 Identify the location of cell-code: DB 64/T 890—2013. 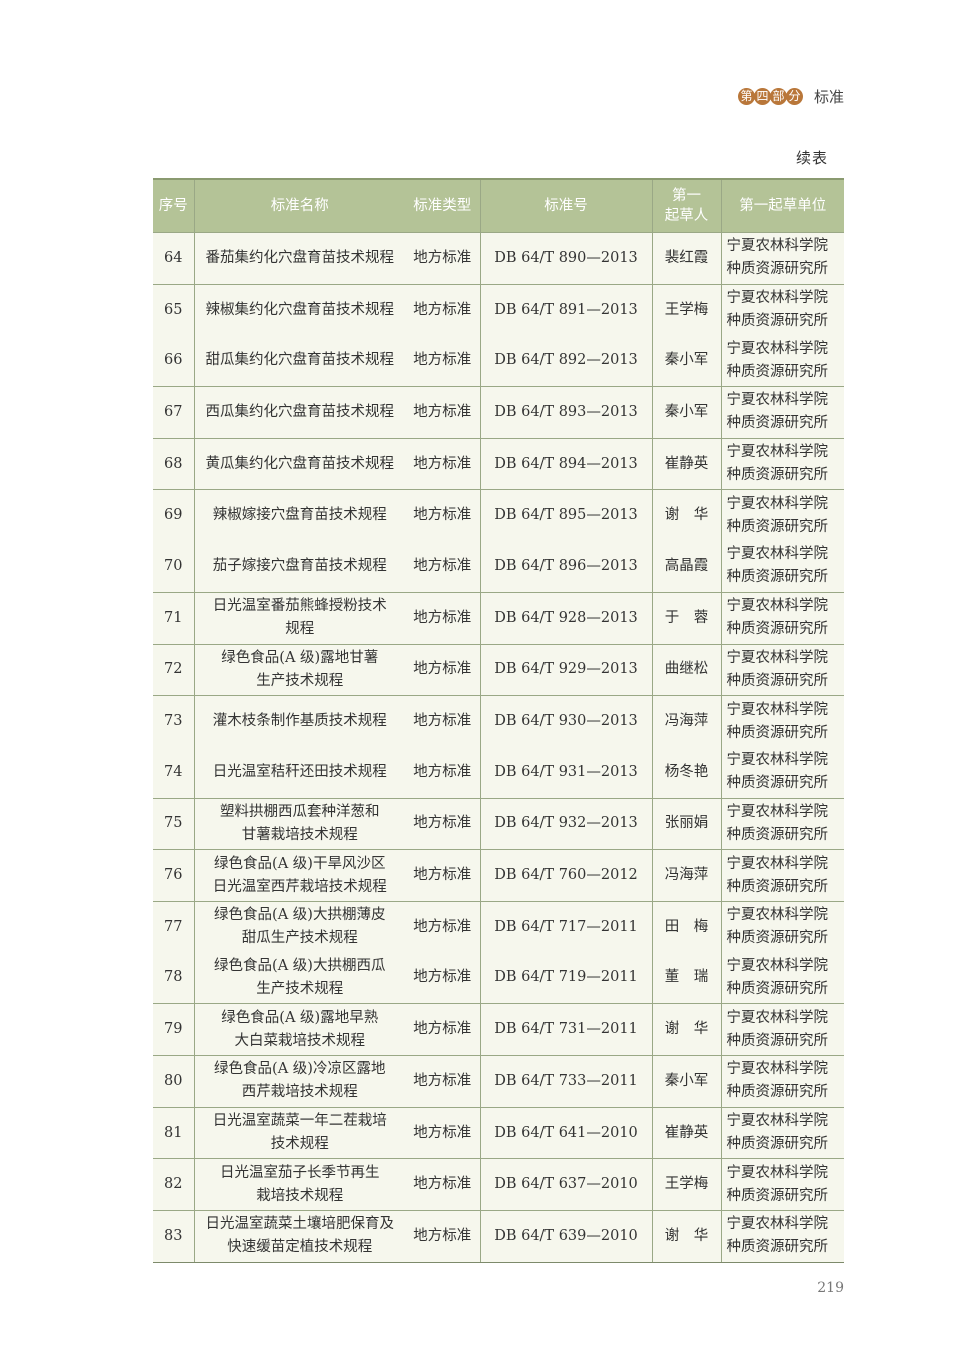
(565, 258).